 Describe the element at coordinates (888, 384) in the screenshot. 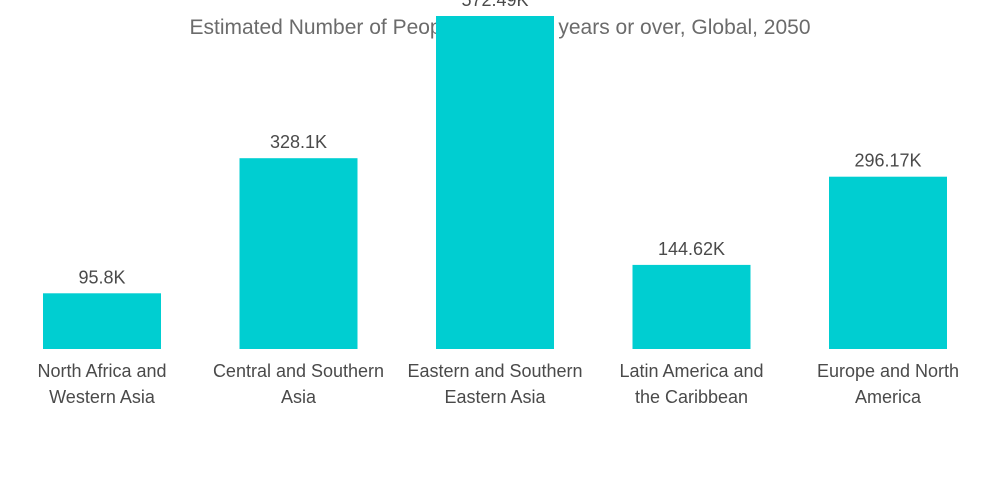

I see `category-label-4: Europe and North America` at that location.